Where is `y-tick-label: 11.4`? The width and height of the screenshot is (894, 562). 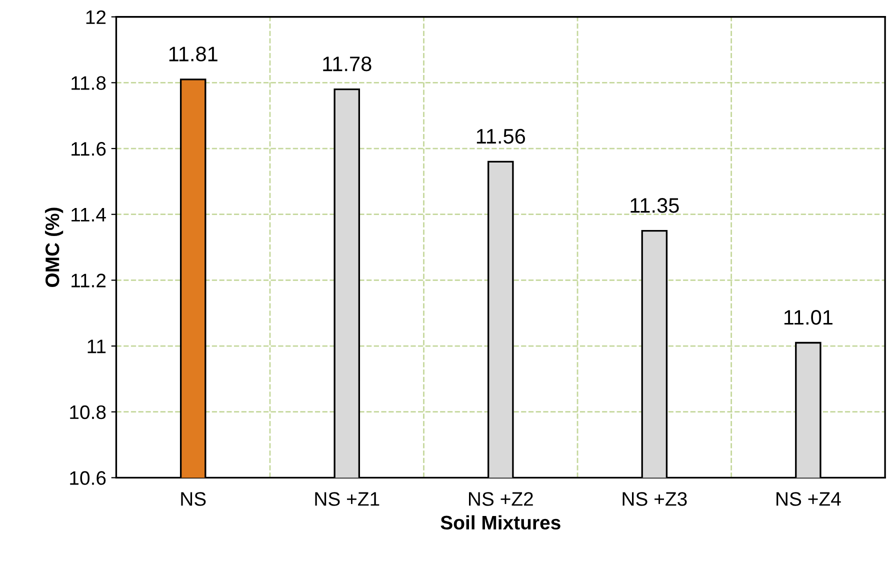
y-tick-label: 11.4 is located at coordinates (89, 215).